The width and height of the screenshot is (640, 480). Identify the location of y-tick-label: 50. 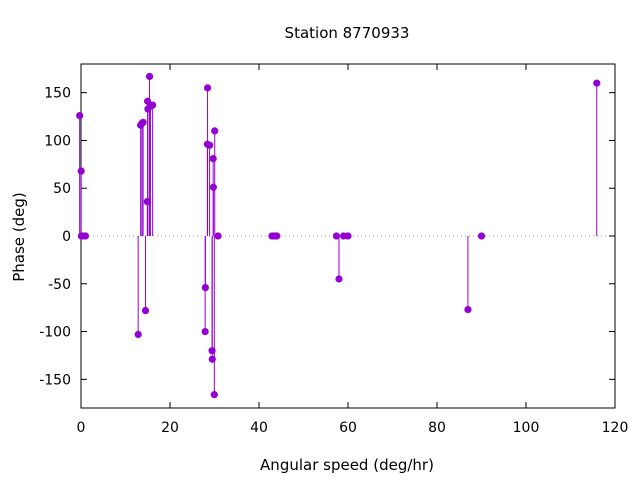
(62, 189).